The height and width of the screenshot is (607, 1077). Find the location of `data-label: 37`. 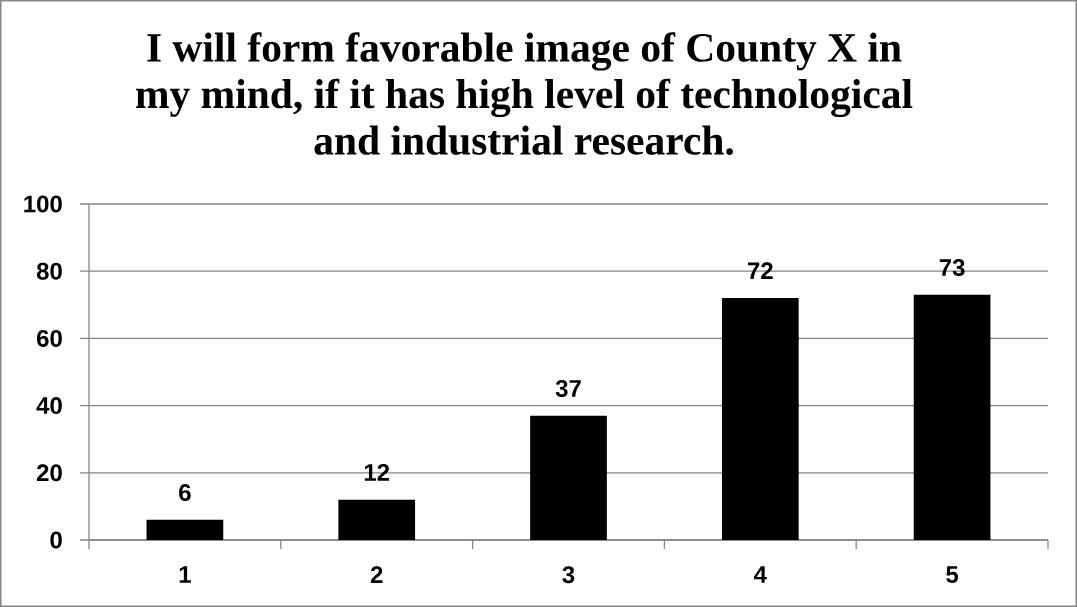

data-label: 37 is located at coordinates (568, 388).